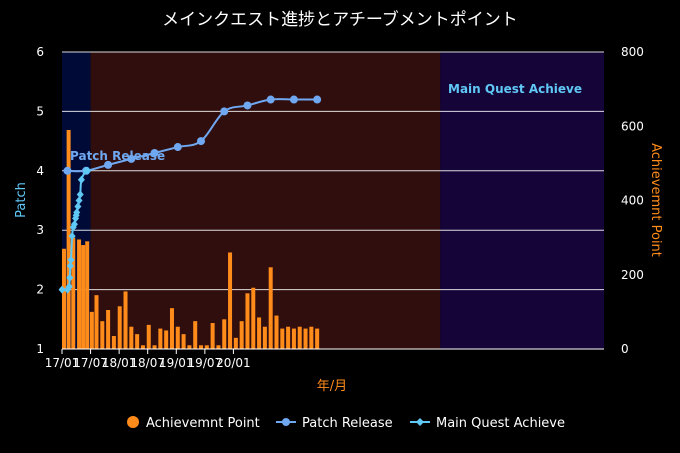 The height and width of the screenshot is (453, 680). Describe the element at coordinates (40, 230) in the screenshot. I see `y-left-tick-label-2: 3` at that location.